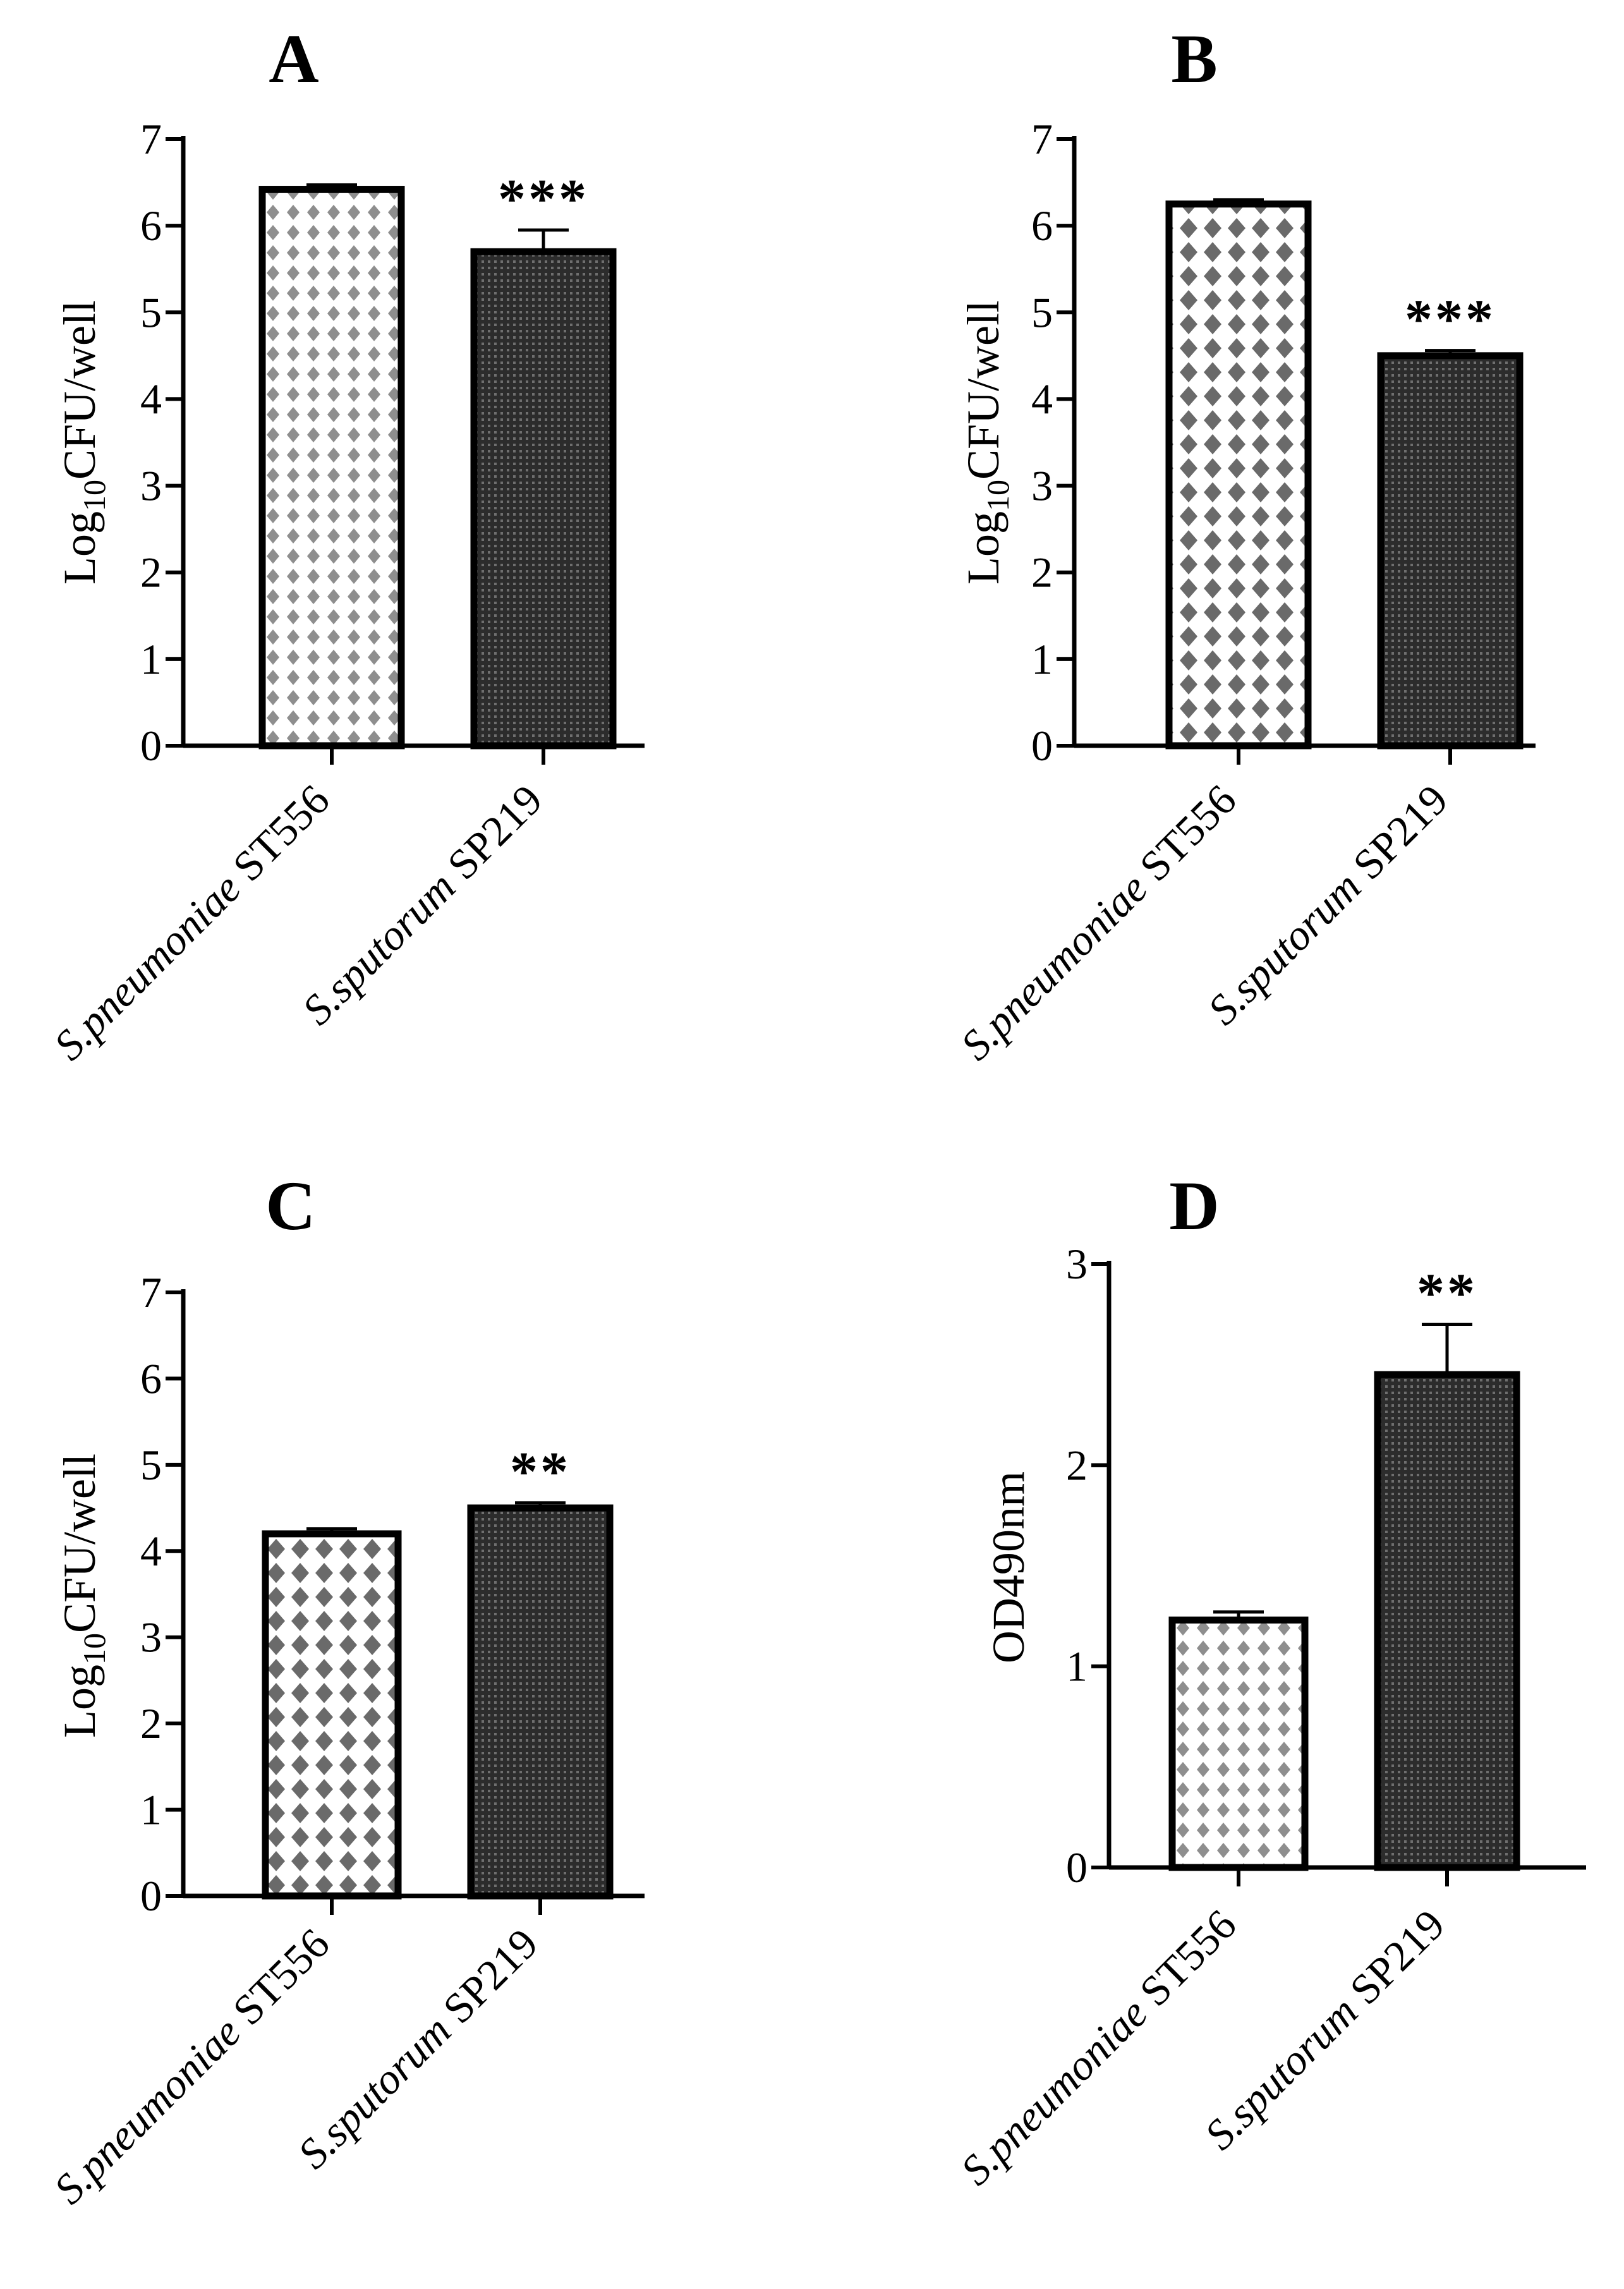 The height and width of the screenshot is (2289, 1624). What do you see at coordinates (1194, 1205) in the screenshot?
I see `panel-letter: D` at bounding box center [1194, 1205].